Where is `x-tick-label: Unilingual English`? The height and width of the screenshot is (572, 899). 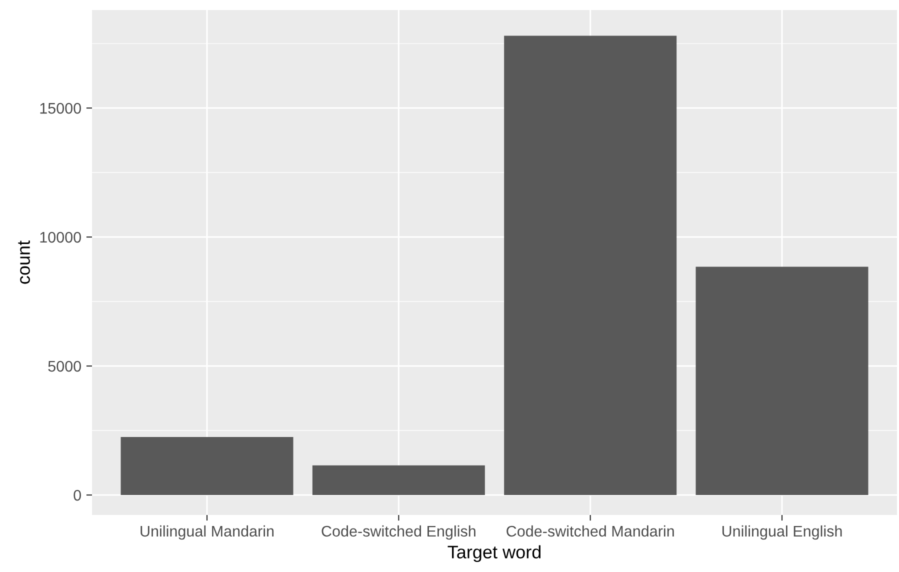
x-tick-label: Unilingual English is located at coordinates (782, 532).